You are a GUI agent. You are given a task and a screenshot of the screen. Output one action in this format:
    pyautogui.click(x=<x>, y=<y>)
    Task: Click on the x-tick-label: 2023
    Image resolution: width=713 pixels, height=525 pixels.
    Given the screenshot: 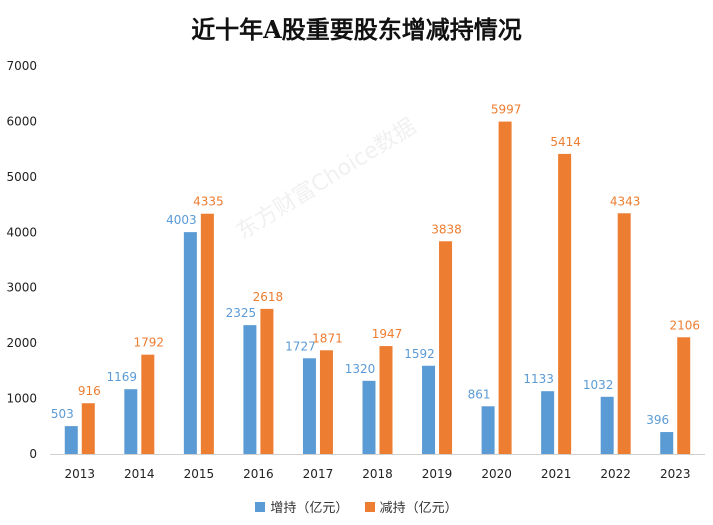 What is the action you would take?
    pyautogui.click(x=675, y=474)
    